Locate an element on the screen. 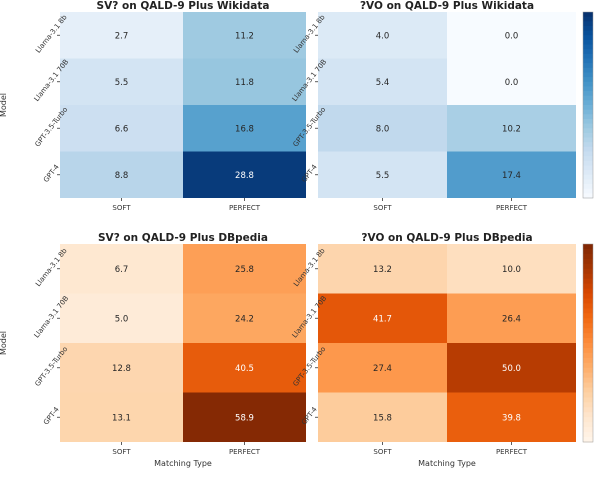  panel-1-cell-label: 11.8 is located at coordinates (244, 83).